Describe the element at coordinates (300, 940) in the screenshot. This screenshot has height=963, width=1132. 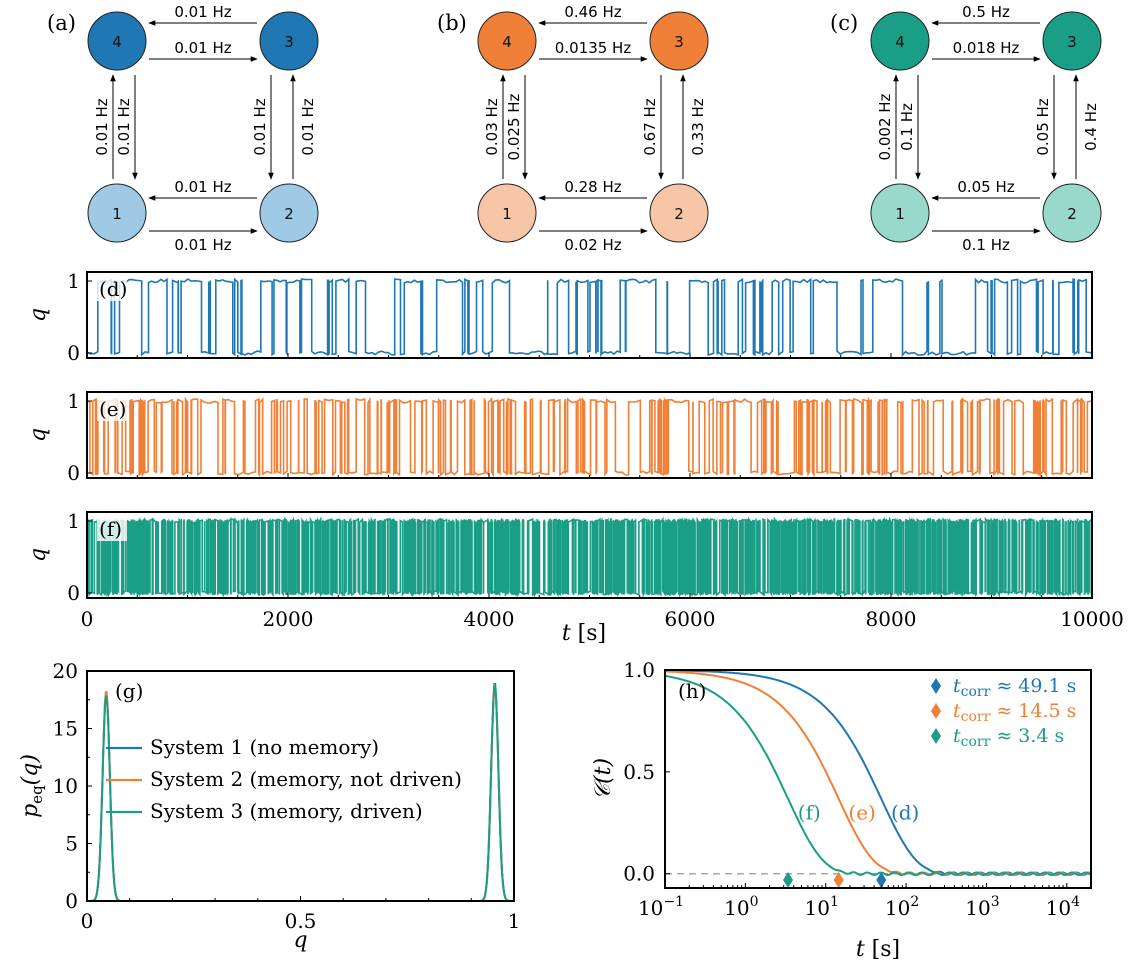
I see `x-axis-label: q` at that location.